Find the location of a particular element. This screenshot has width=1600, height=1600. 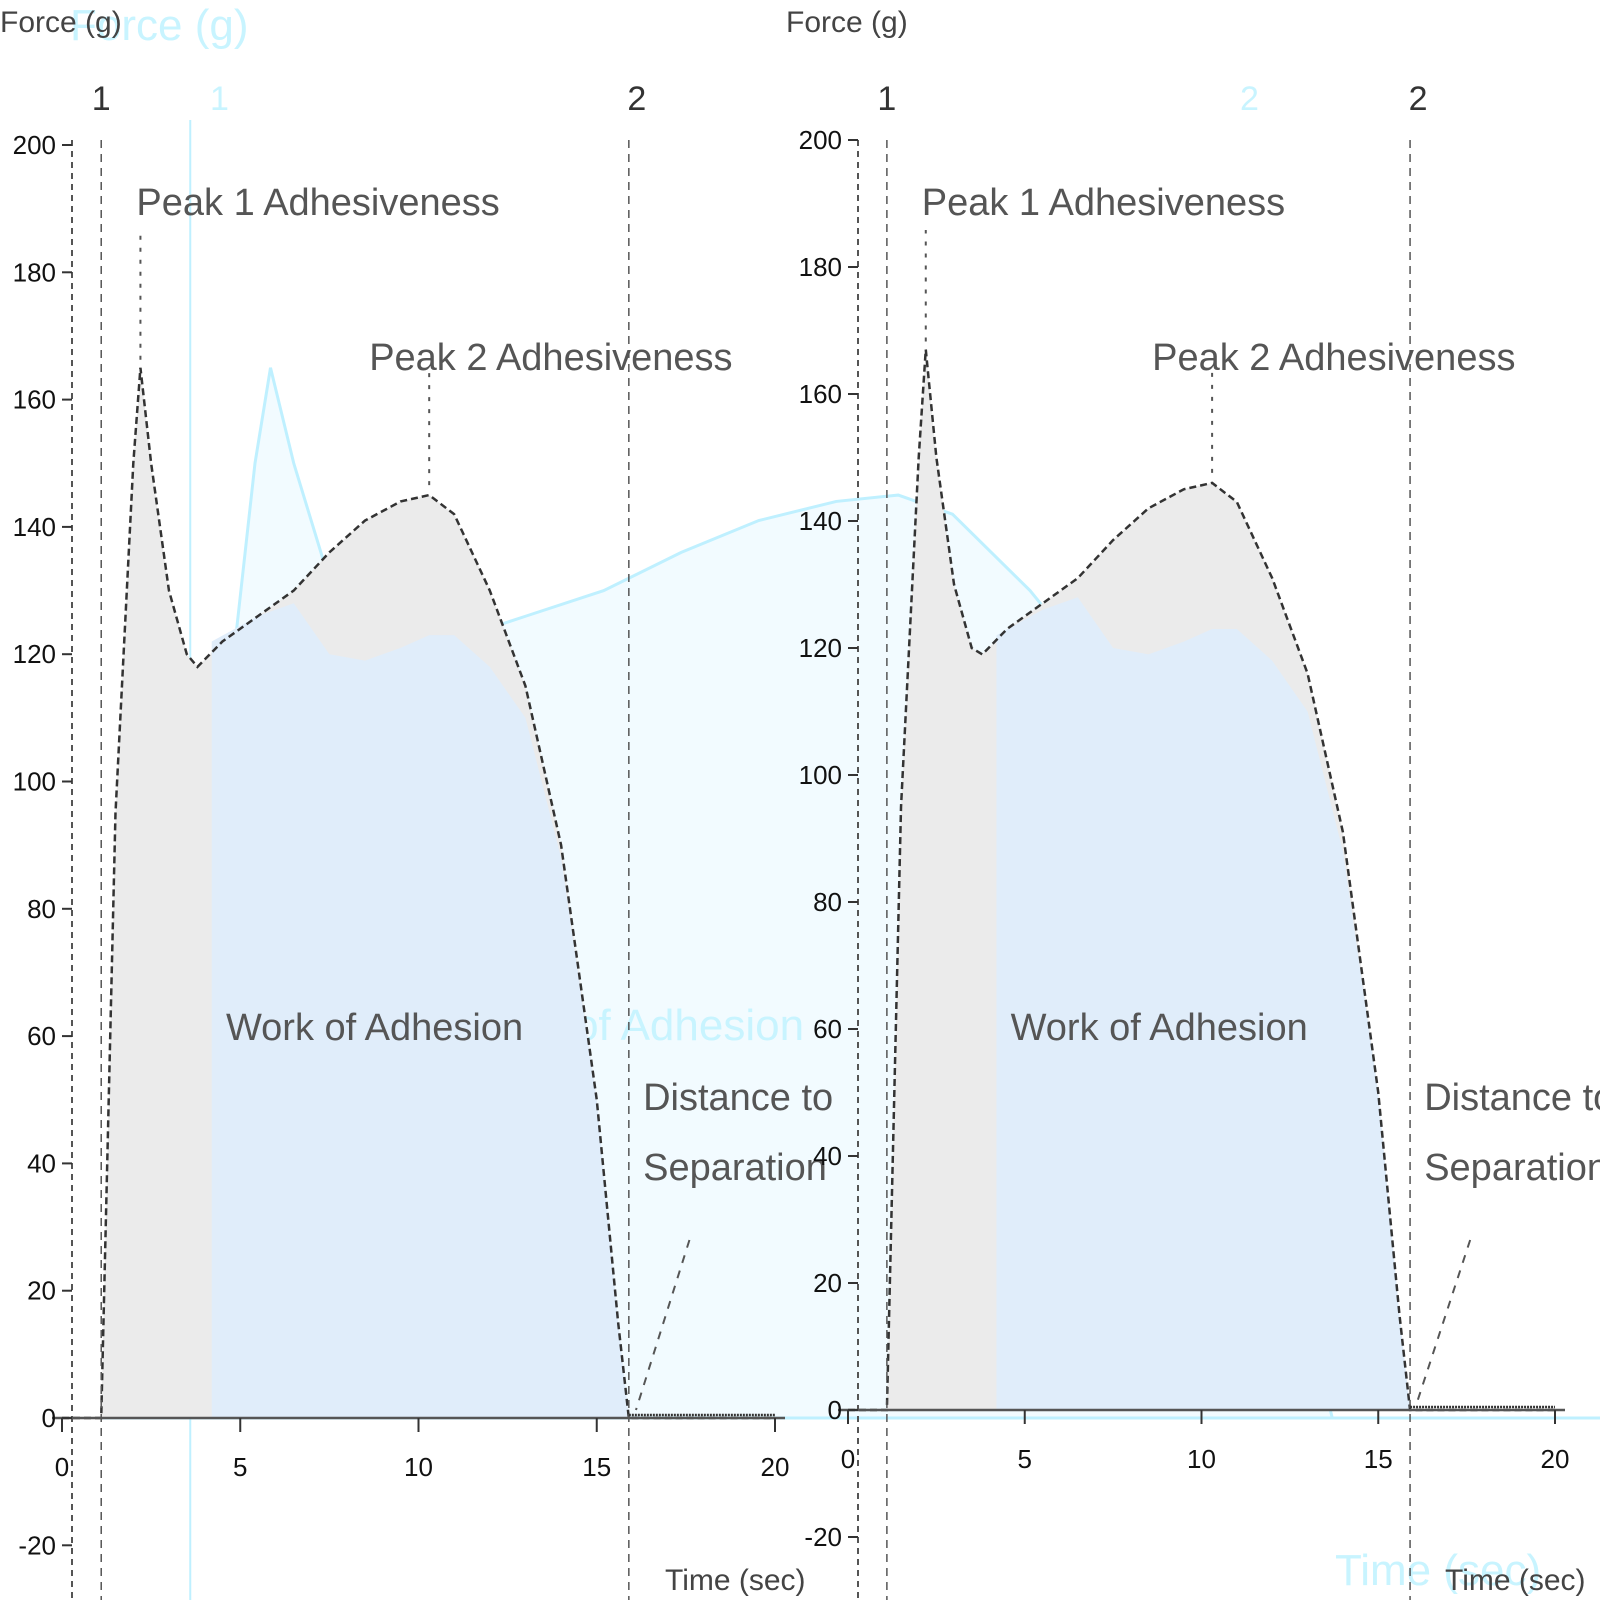

left-y-tick-label: 40 is located at coordinates (41, 1163).